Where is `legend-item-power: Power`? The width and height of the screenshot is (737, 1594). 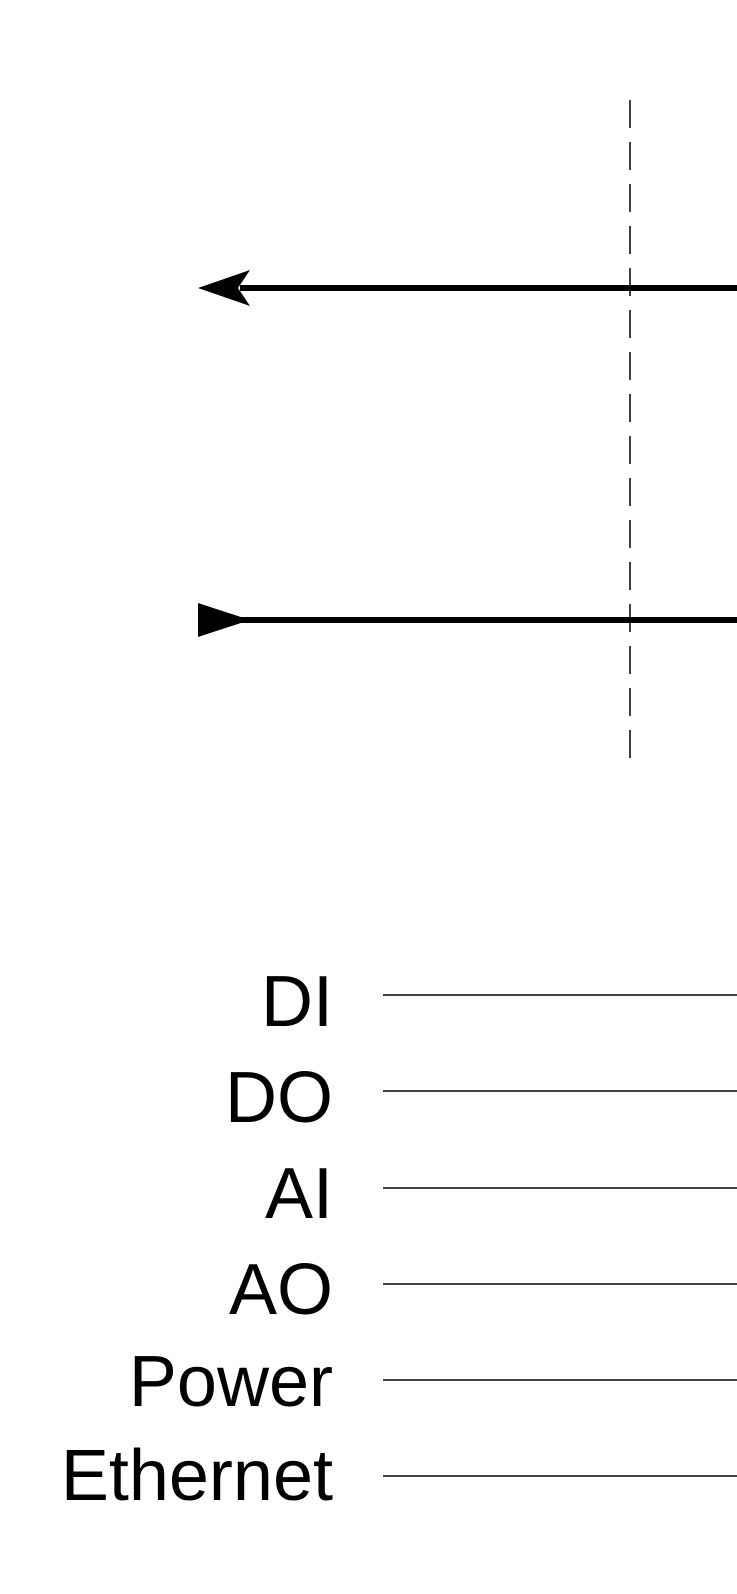 legend-item-power: Power is located at coordinates (433, 1382).